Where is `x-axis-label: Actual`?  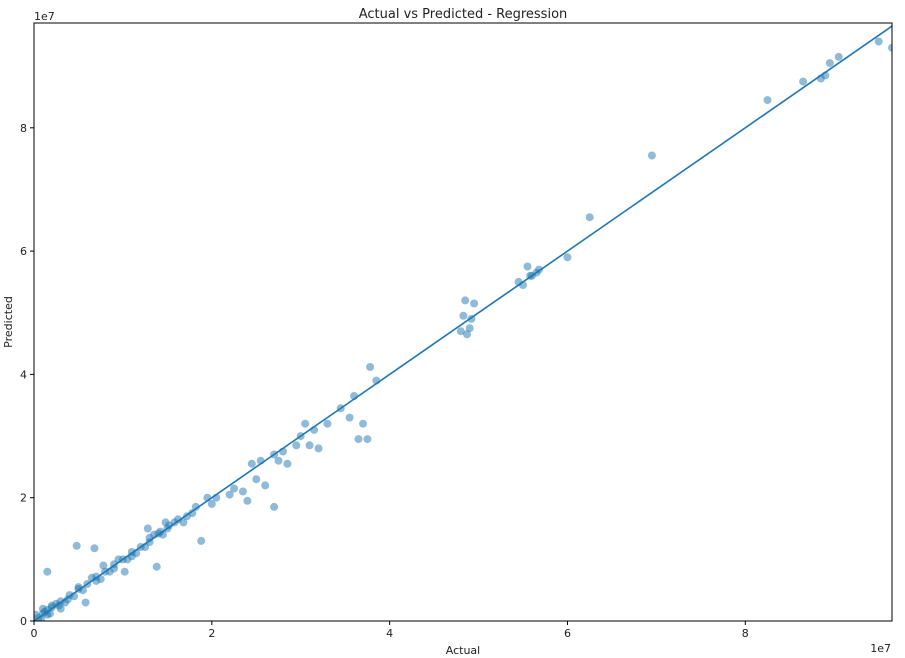
x-axis-label: Actual is located at coordinates (463, 650).